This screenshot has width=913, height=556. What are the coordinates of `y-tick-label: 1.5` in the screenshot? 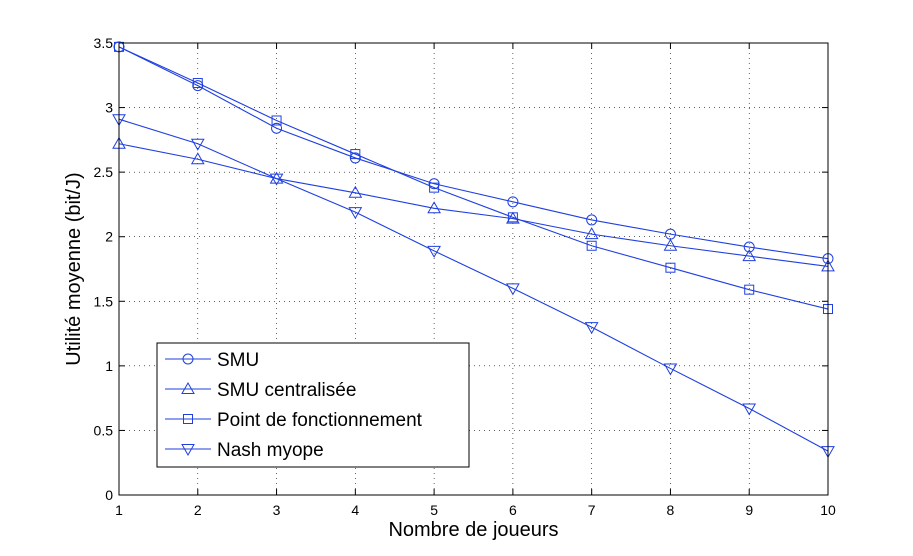 It's located at (104, 301).